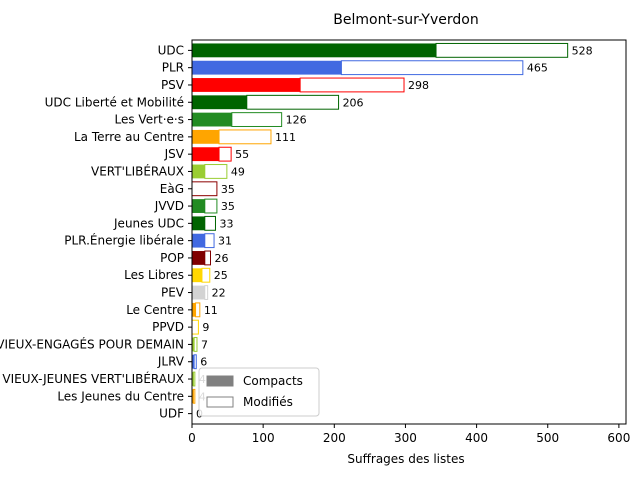  What do you see at coordinates (285, 137) in the screenshot?
I see `data-label-total: 111` at bounding box center [285, 137].